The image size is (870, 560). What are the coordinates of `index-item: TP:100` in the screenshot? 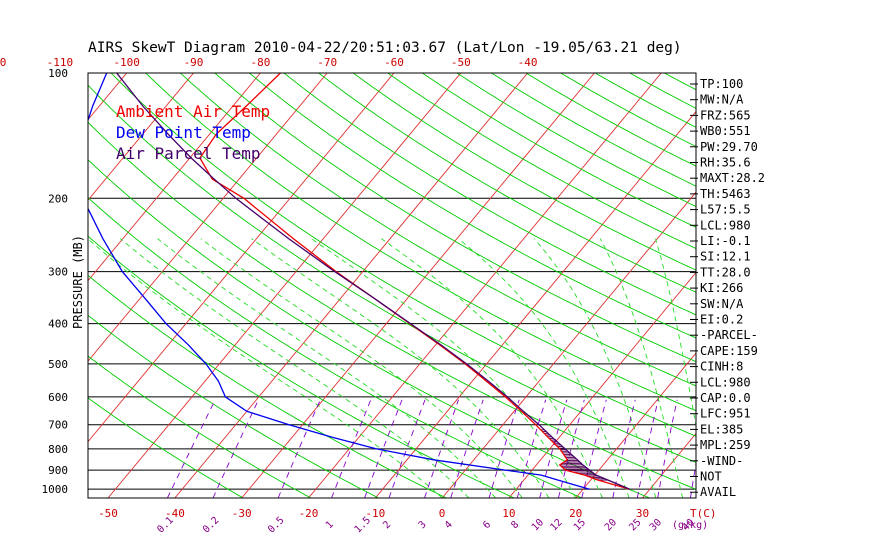 It's located at (721, 84).